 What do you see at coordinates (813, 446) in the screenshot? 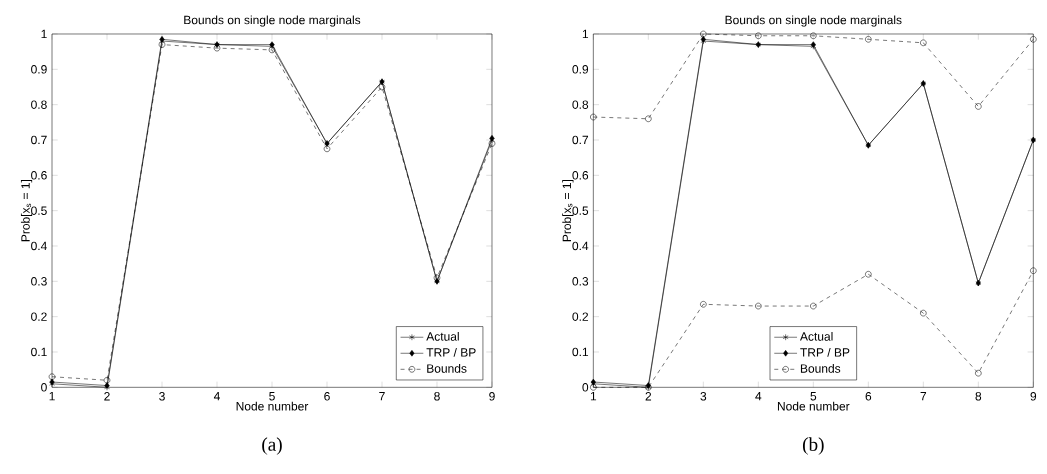
I see `text: (b)` at bounding box center [813, 446].